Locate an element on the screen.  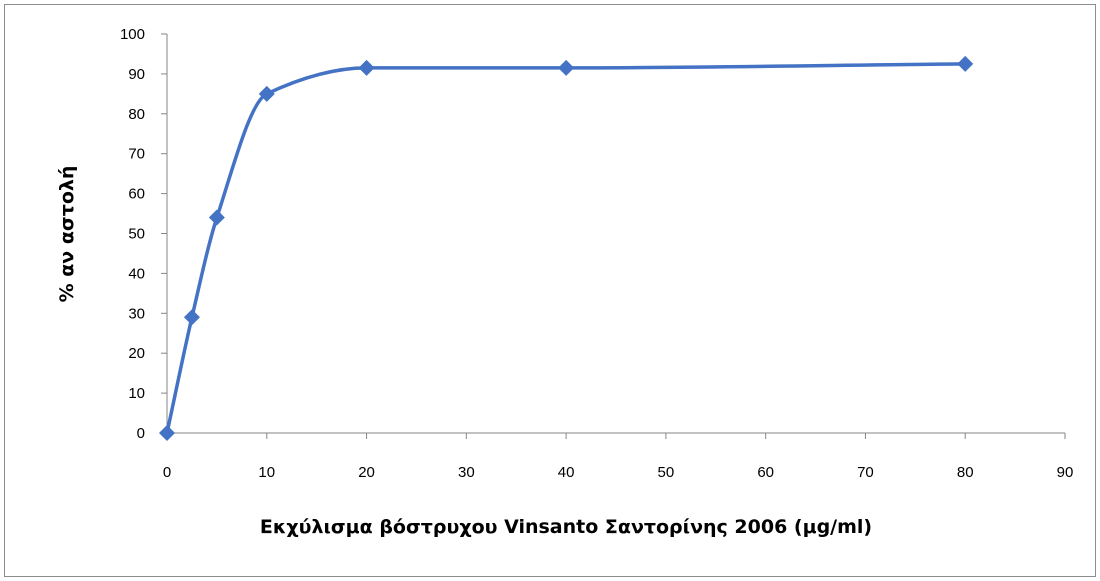
x-tick-label: 20 is located at coordinates (366, 472).